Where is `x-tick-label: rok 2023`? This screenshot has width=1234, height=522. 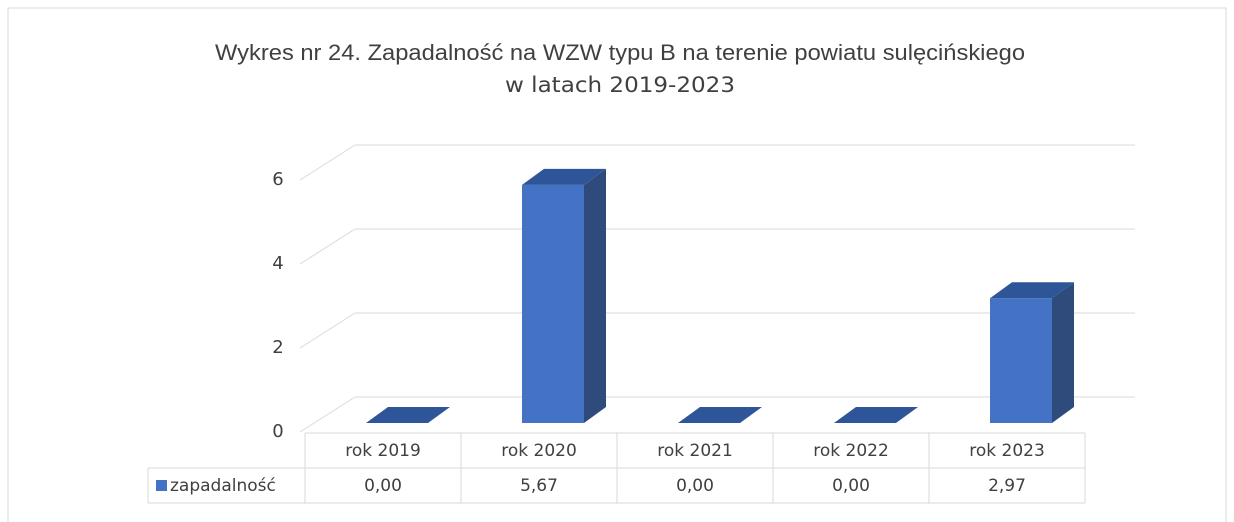
x-tick-label: rok 2023 is located at coordinates (1007, 451).